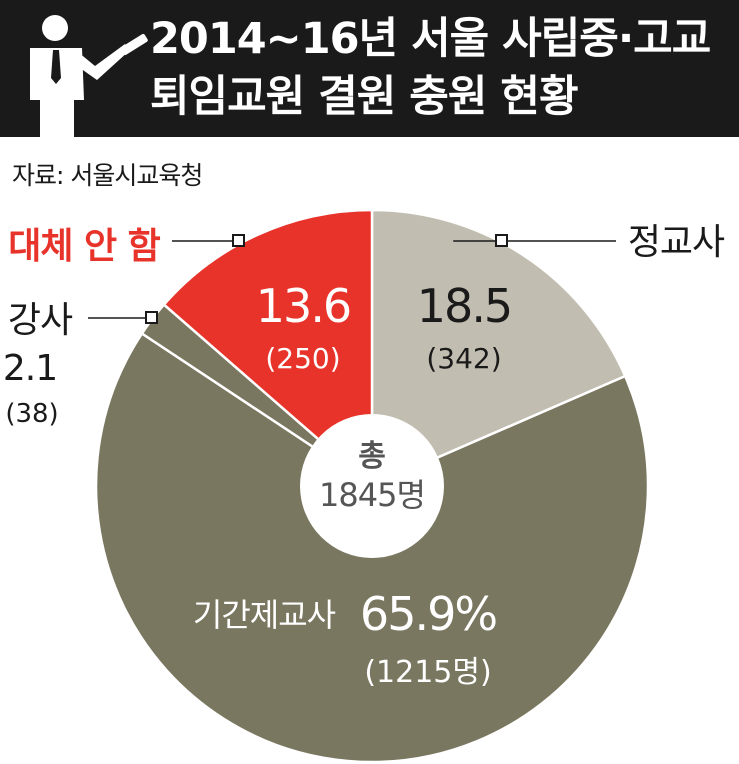 The height and width of the screenshot is (764, 739). I want to click on data-label-value-2: 2.1, so click(30, 368).